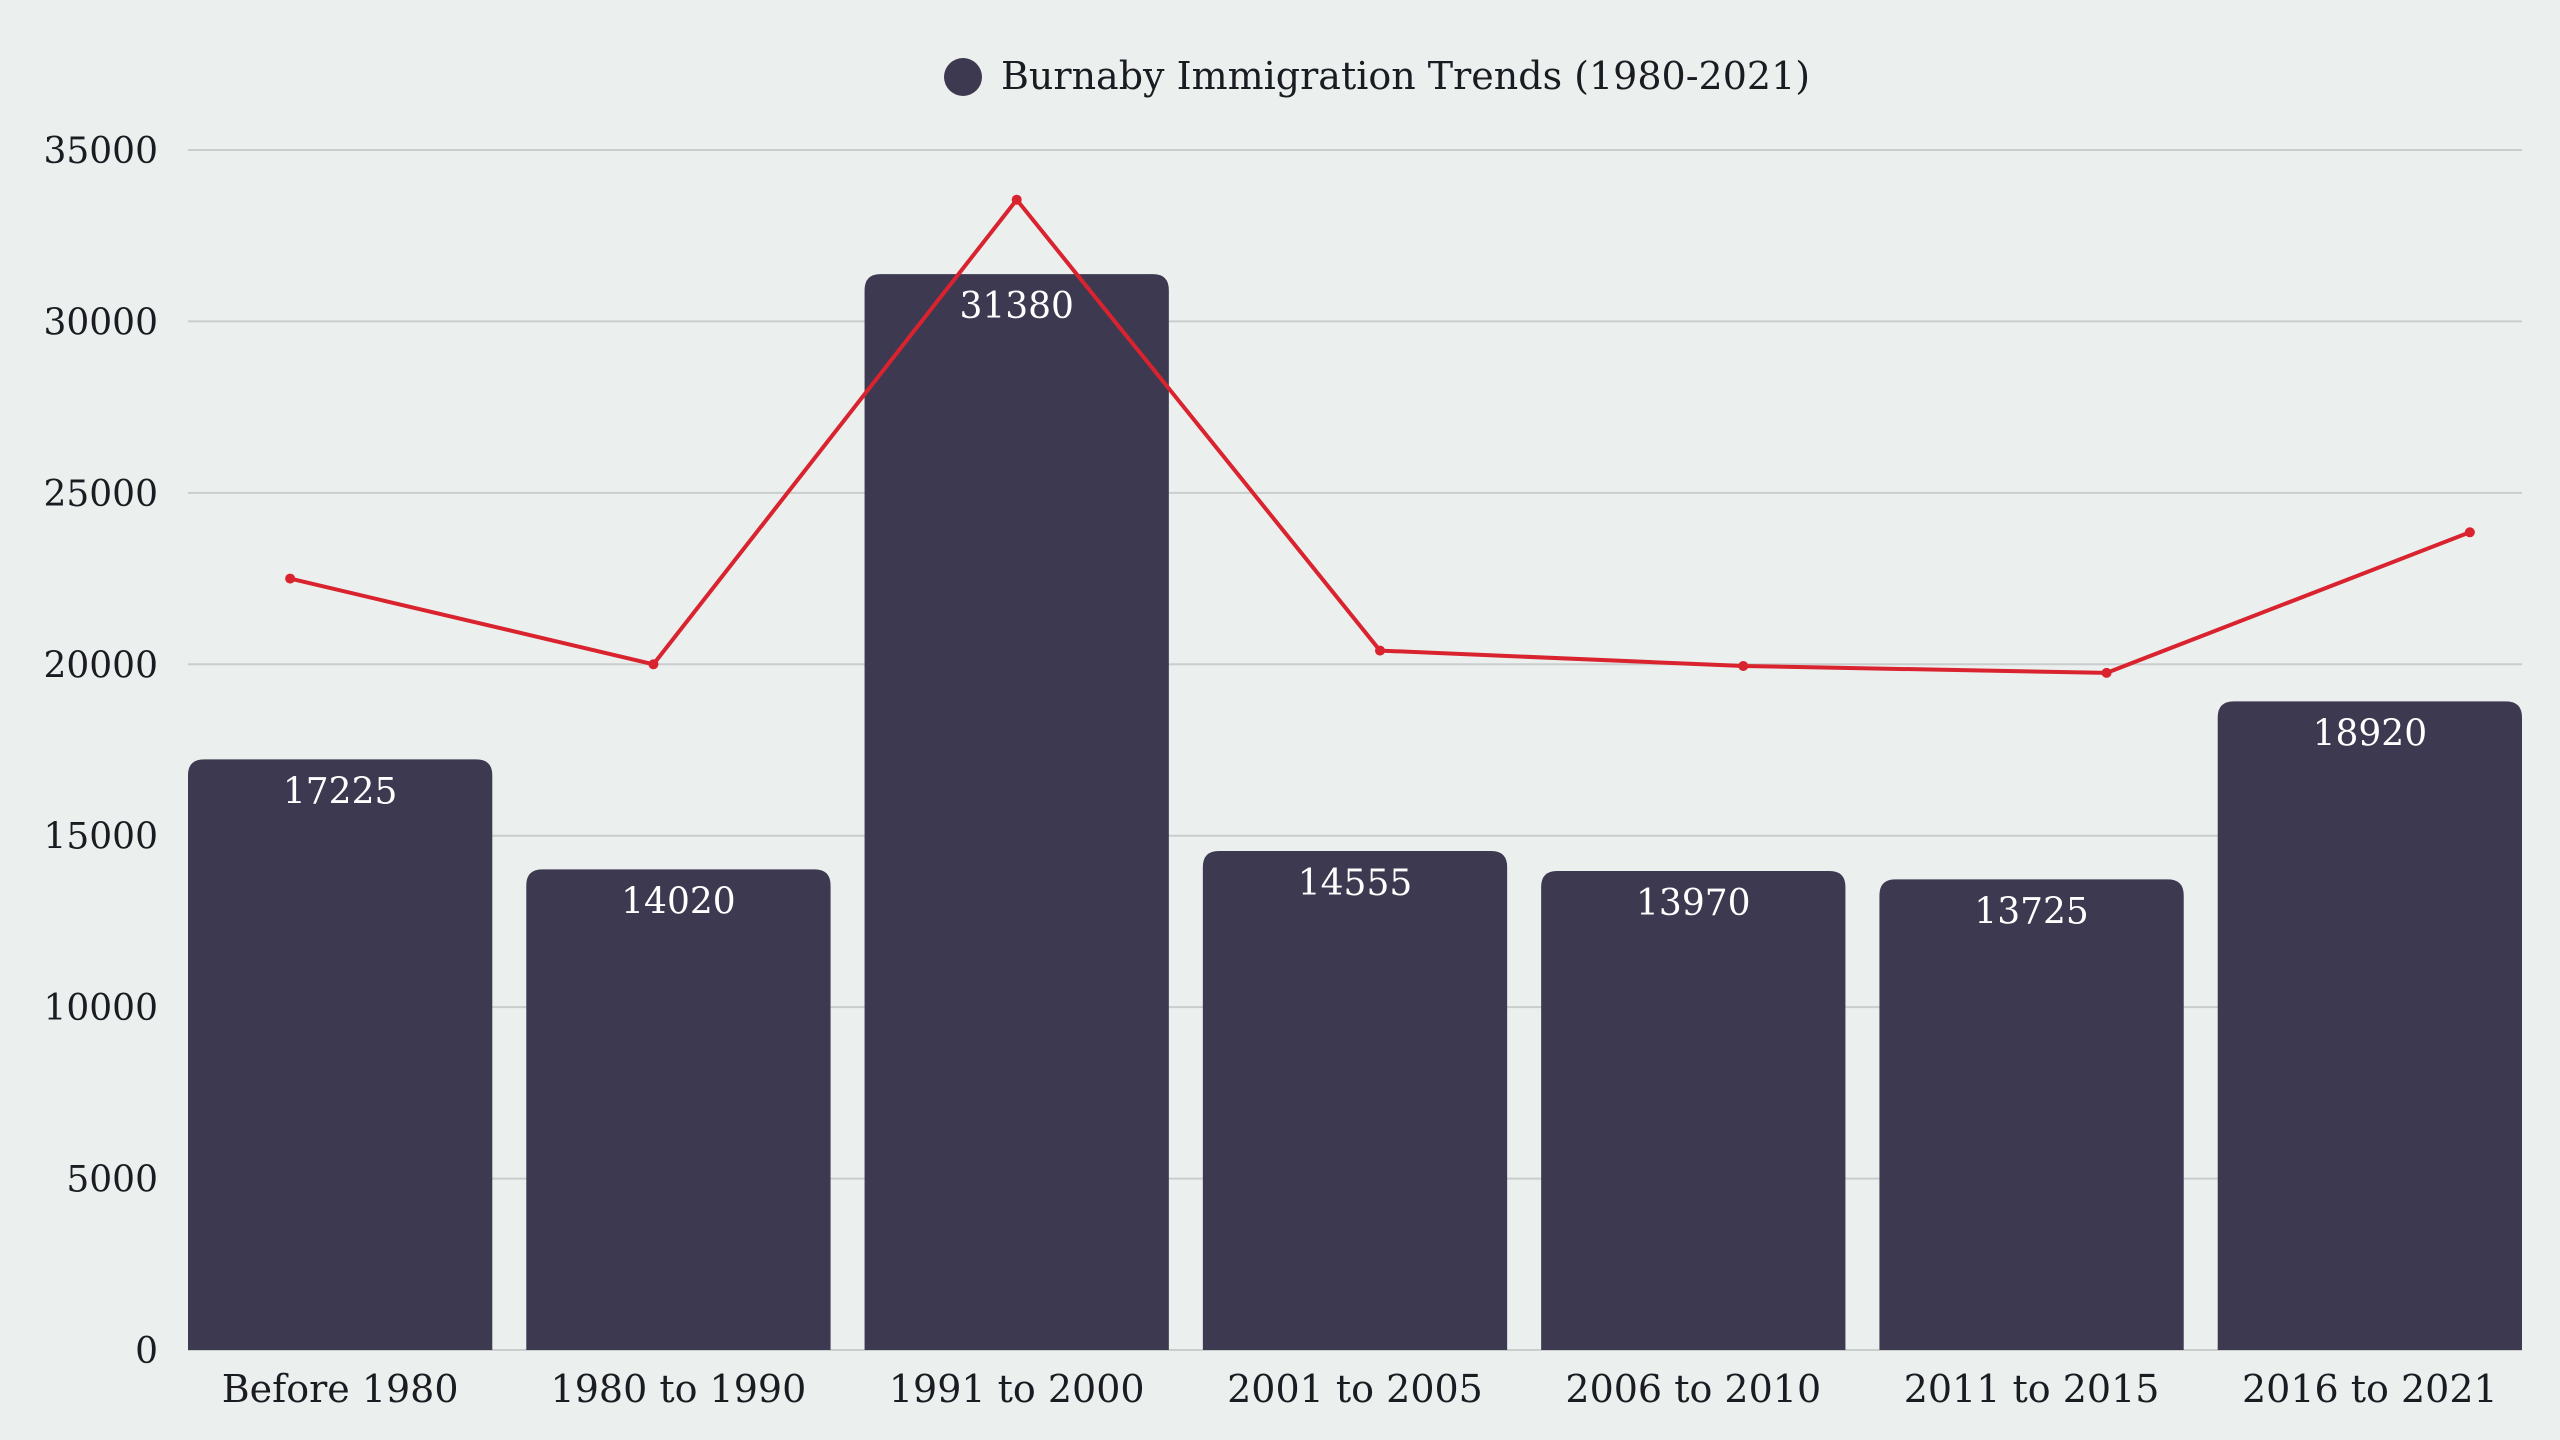 The image size is (2560, 1440). What do you see at coordinates (340, 1389) in the screenshot?
I see `x-tick-label: Before 1980` at bounding box center [340, 1389].